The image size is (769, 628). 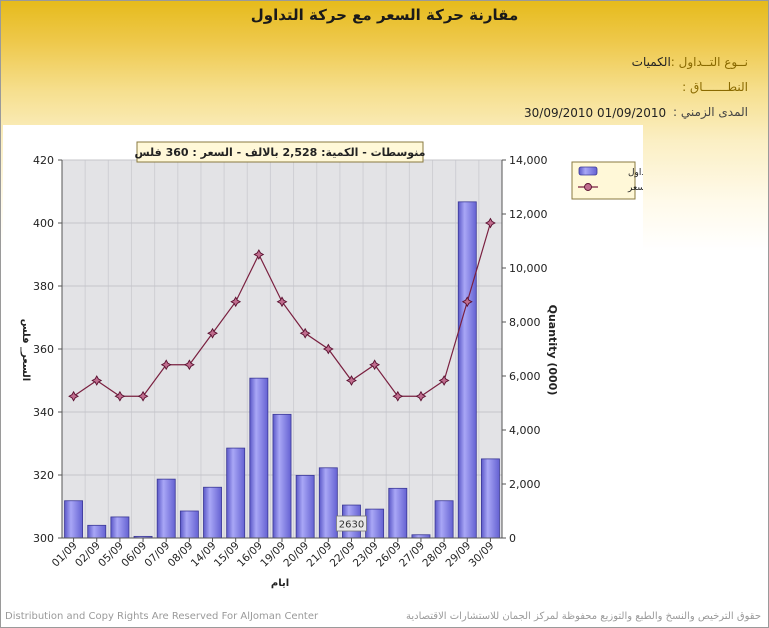 What do you see at coordinates (111, 555) in the screenshot?
I see `x-tick-label: 05/09` at bounding box center [111, 555].